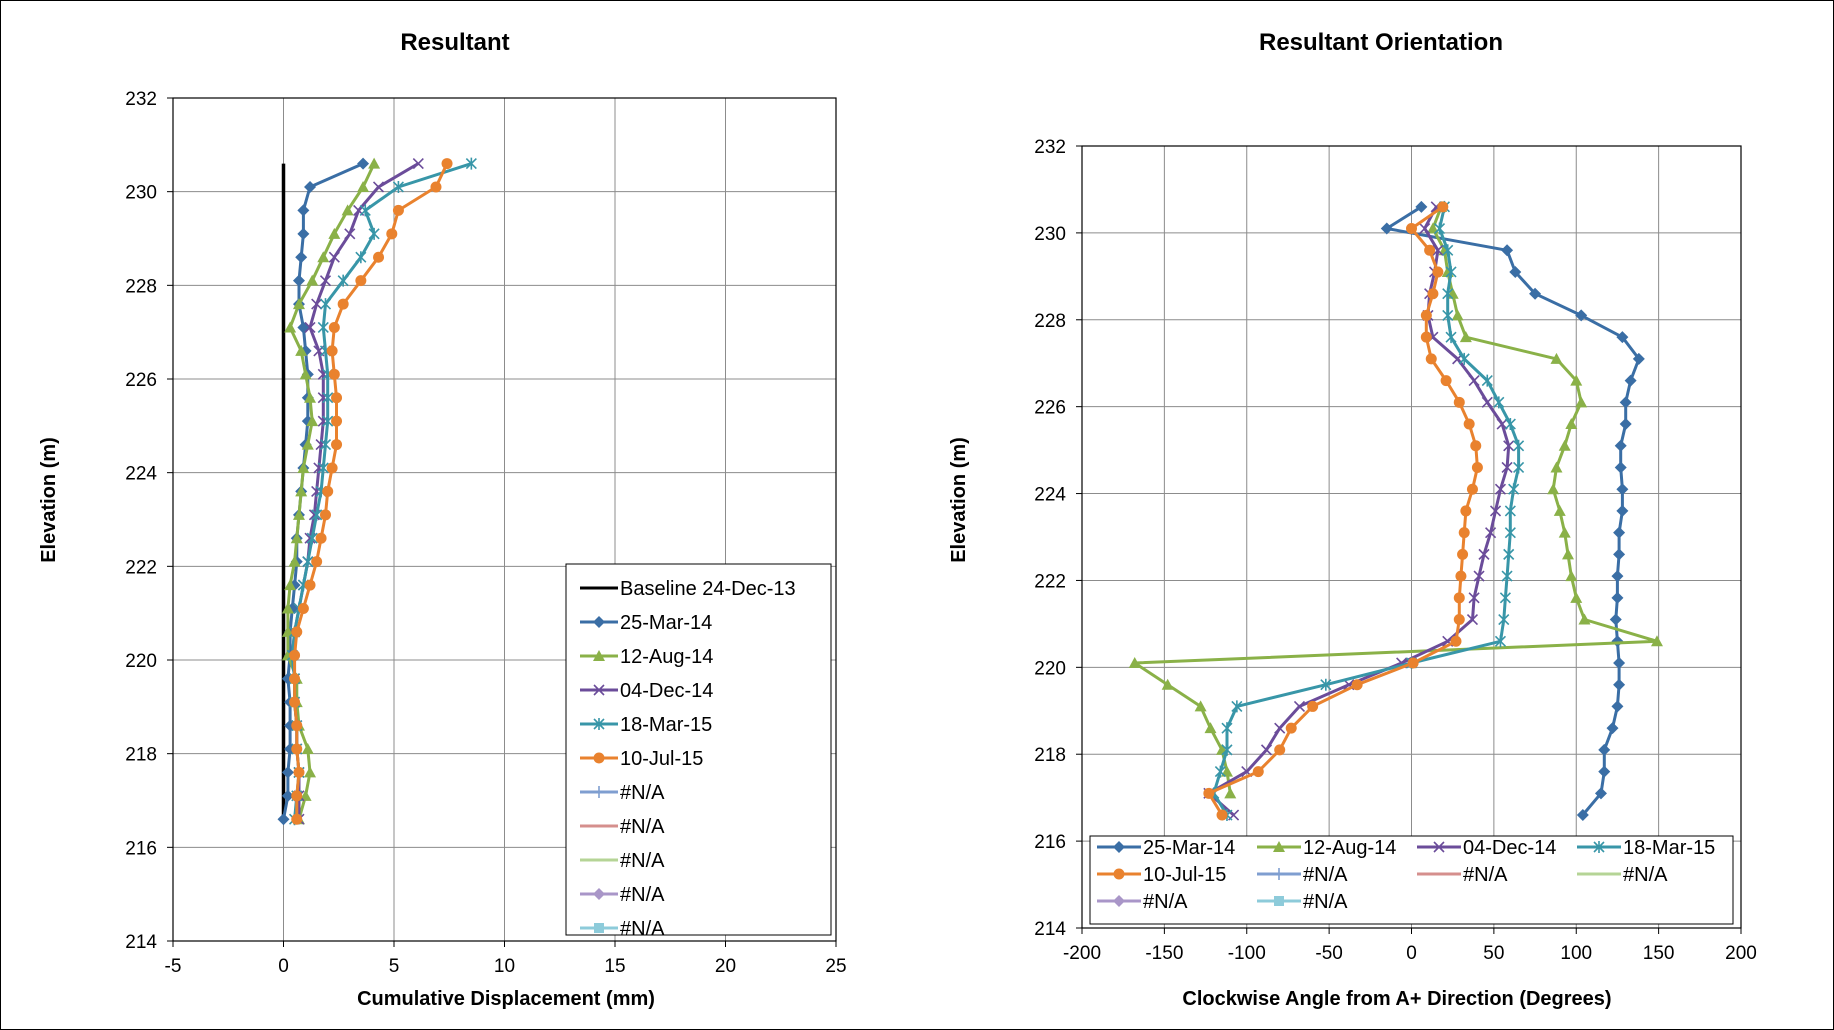  I want to click on y-tick-label: 230, so click(141, 193).